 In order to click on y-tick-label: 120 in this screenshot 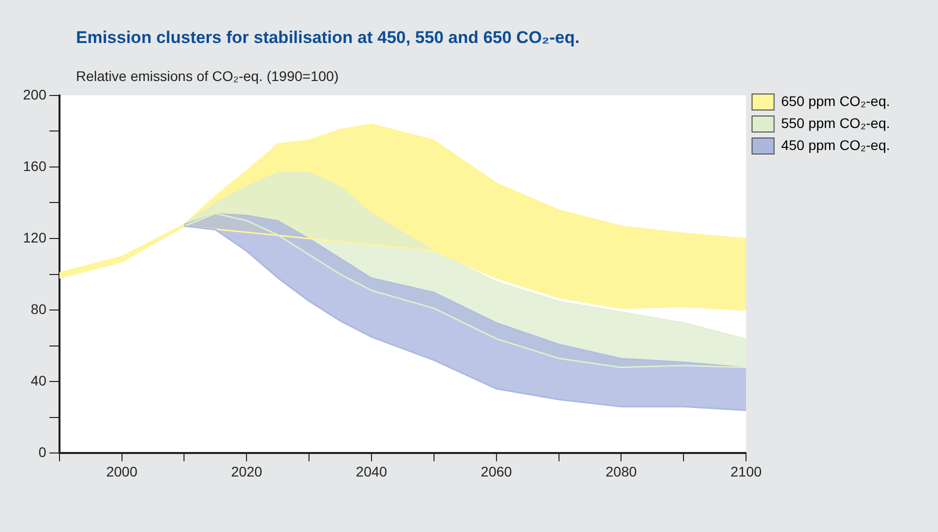, I will do `click(35, 237)`.